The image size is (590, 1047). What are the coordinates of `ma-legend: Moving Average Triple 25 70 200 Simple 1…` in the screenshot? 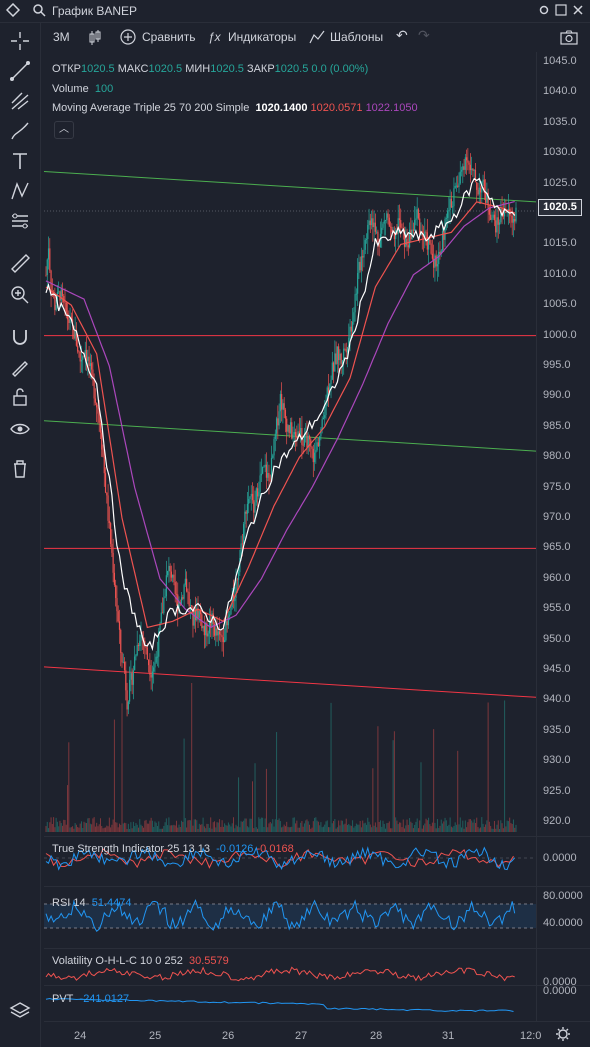 It's located at (235, 108).